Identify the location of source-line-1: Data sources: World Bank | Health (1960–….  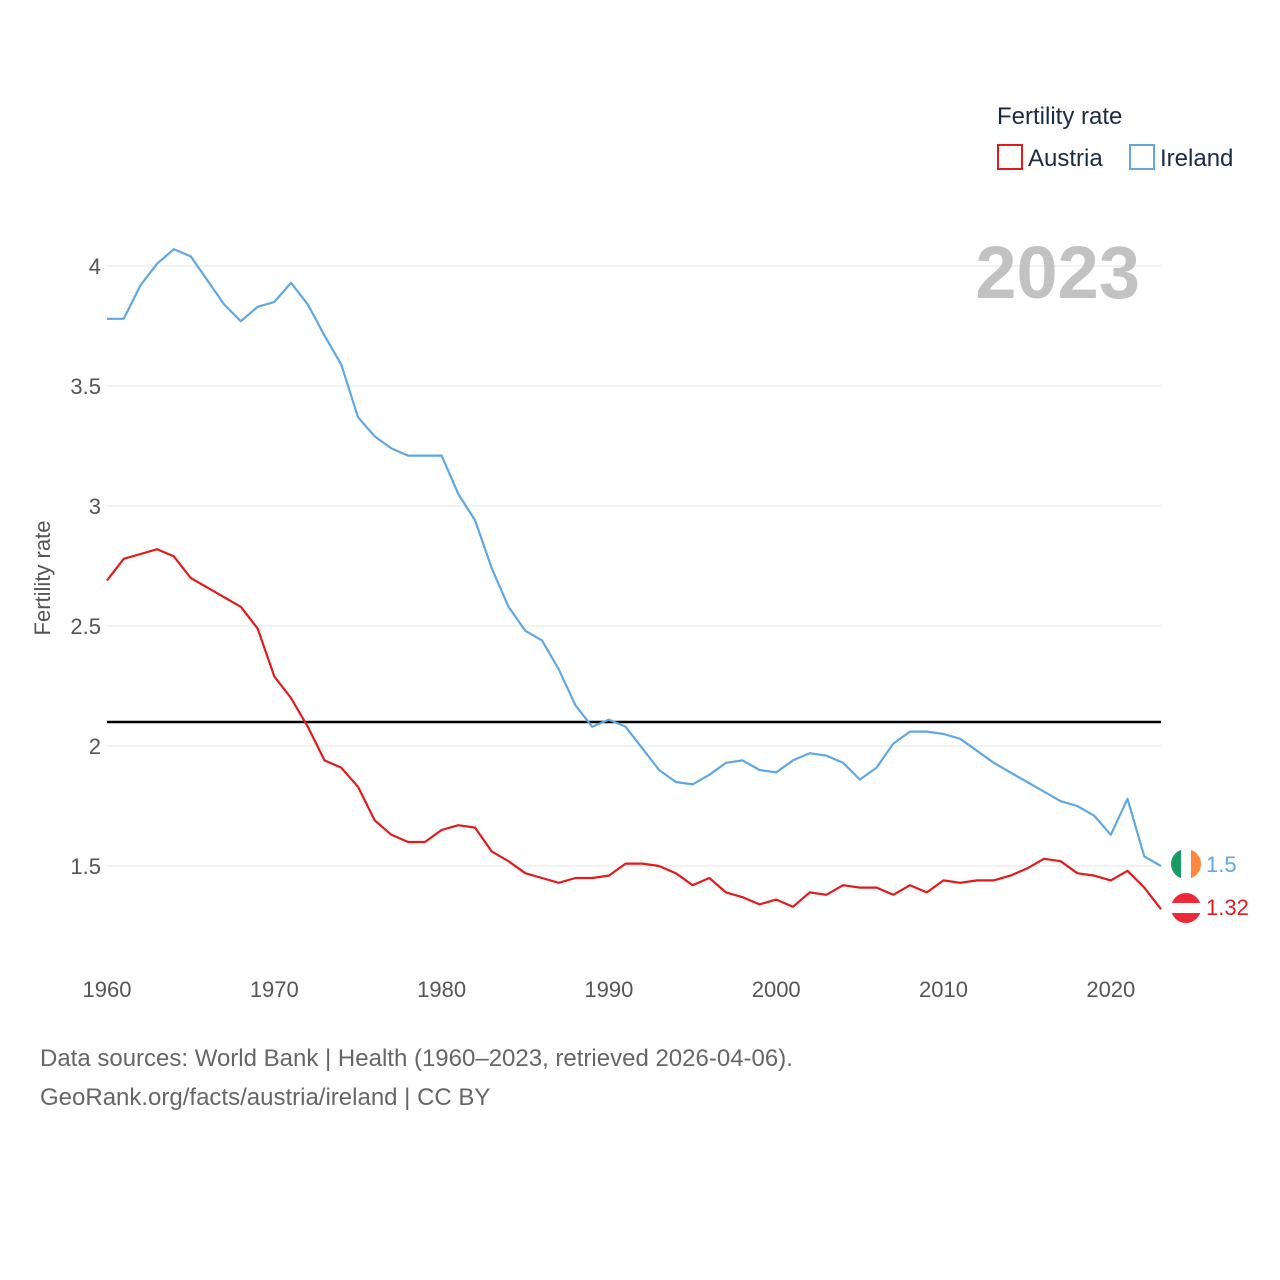
(416, 1058).